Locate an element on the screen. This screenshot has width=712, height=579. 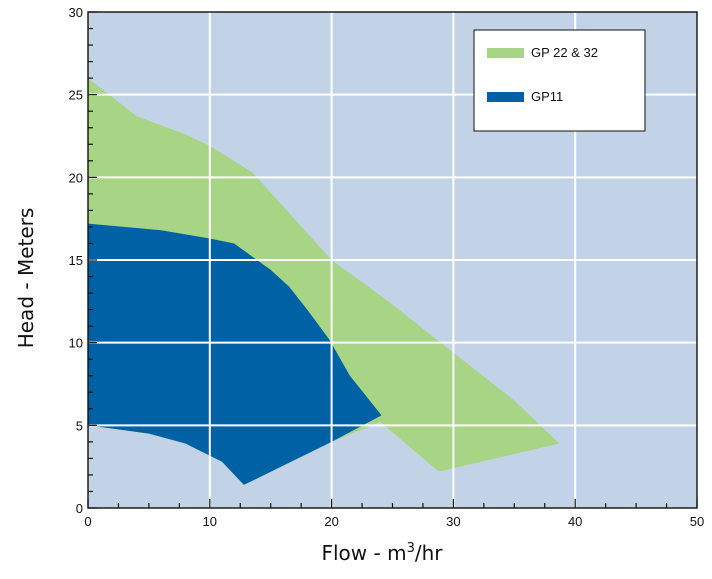
x-tick-label: 30 is located at coordinates (453, 521).